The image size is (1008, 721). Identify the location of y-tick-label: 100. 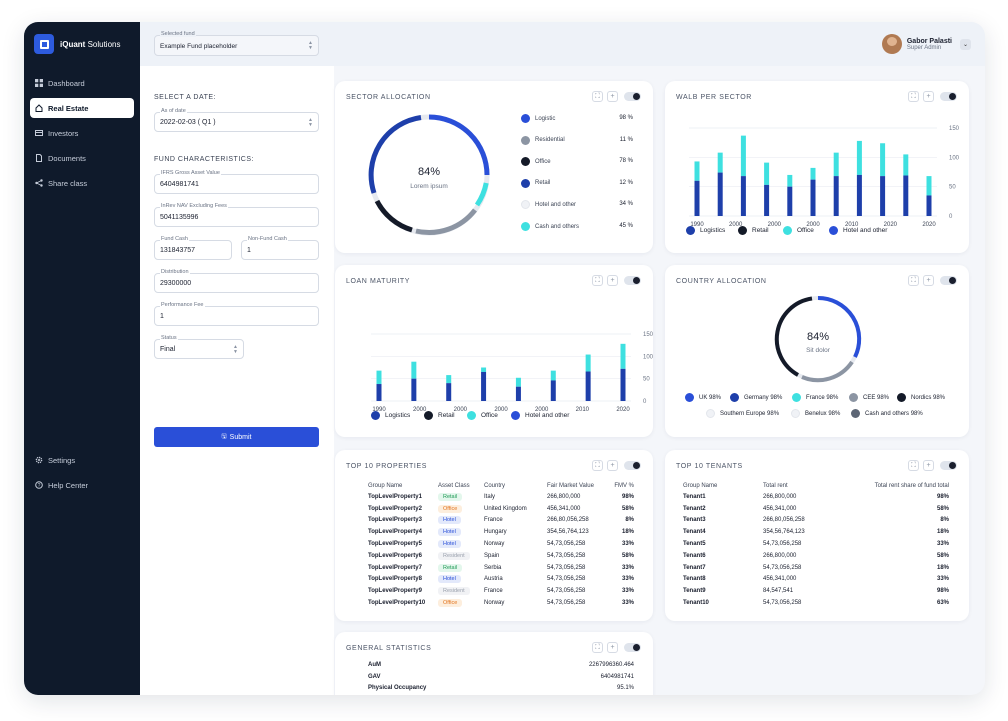
(648, 357).